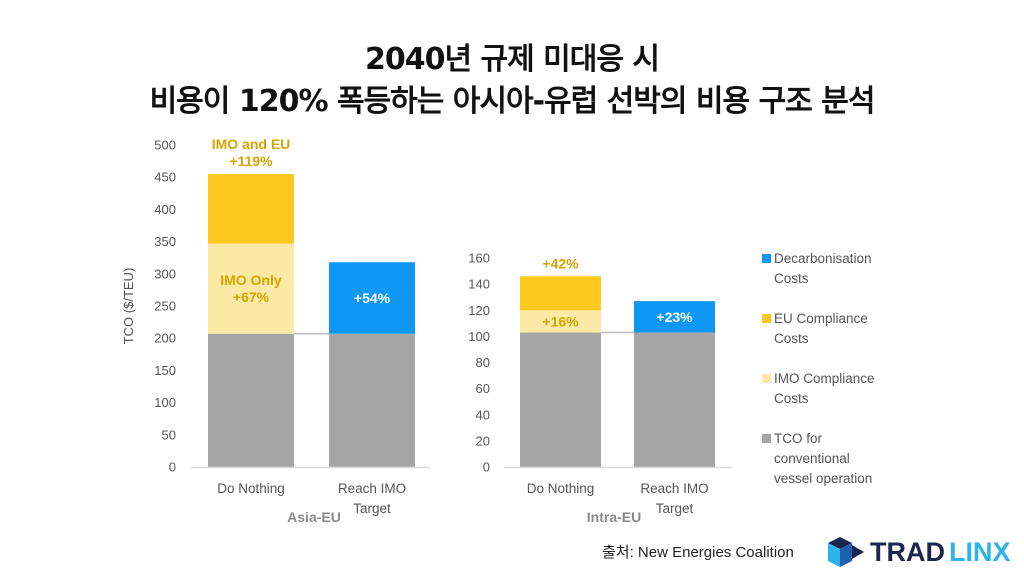 This screenshot has width=1024, height=577. I want to click on data-label: IMO Only, so click(251, 280).